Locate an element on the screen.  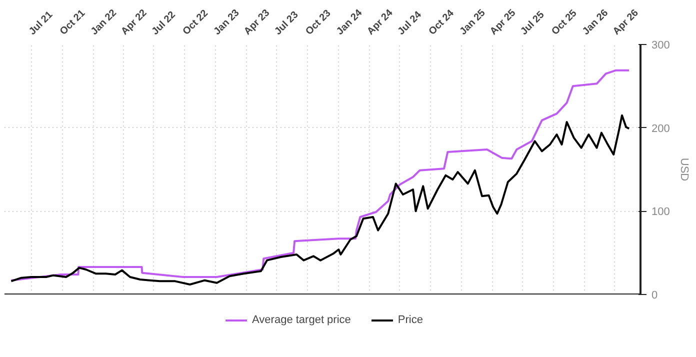
x-tick-label: Jan 25 is located at coordinates (473, 22).